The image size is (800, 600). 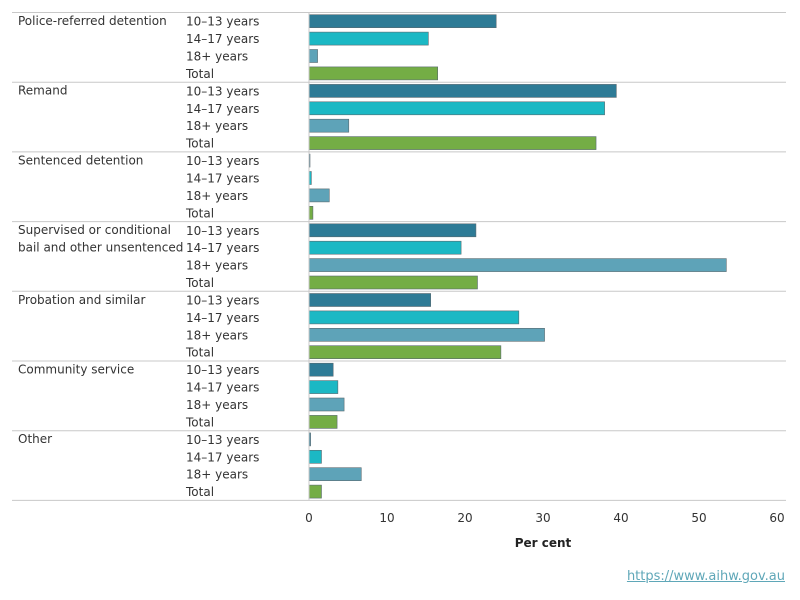 I want to click on x-tick-label: 10, so click(x=386, y=518).